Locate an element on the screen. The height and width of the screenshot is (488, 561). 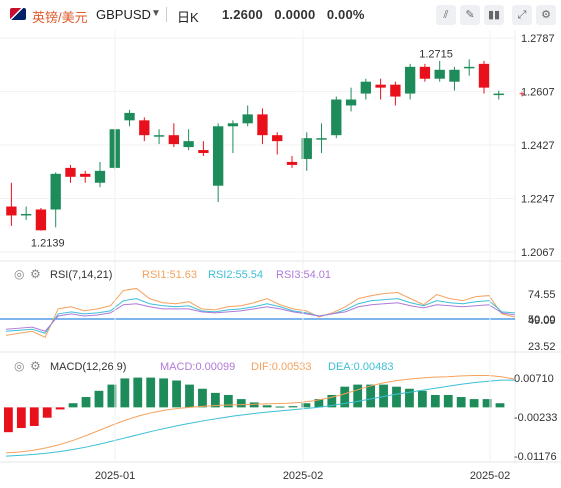
candle-type-icon: ▮▮ is located at coordinates (494, 15).